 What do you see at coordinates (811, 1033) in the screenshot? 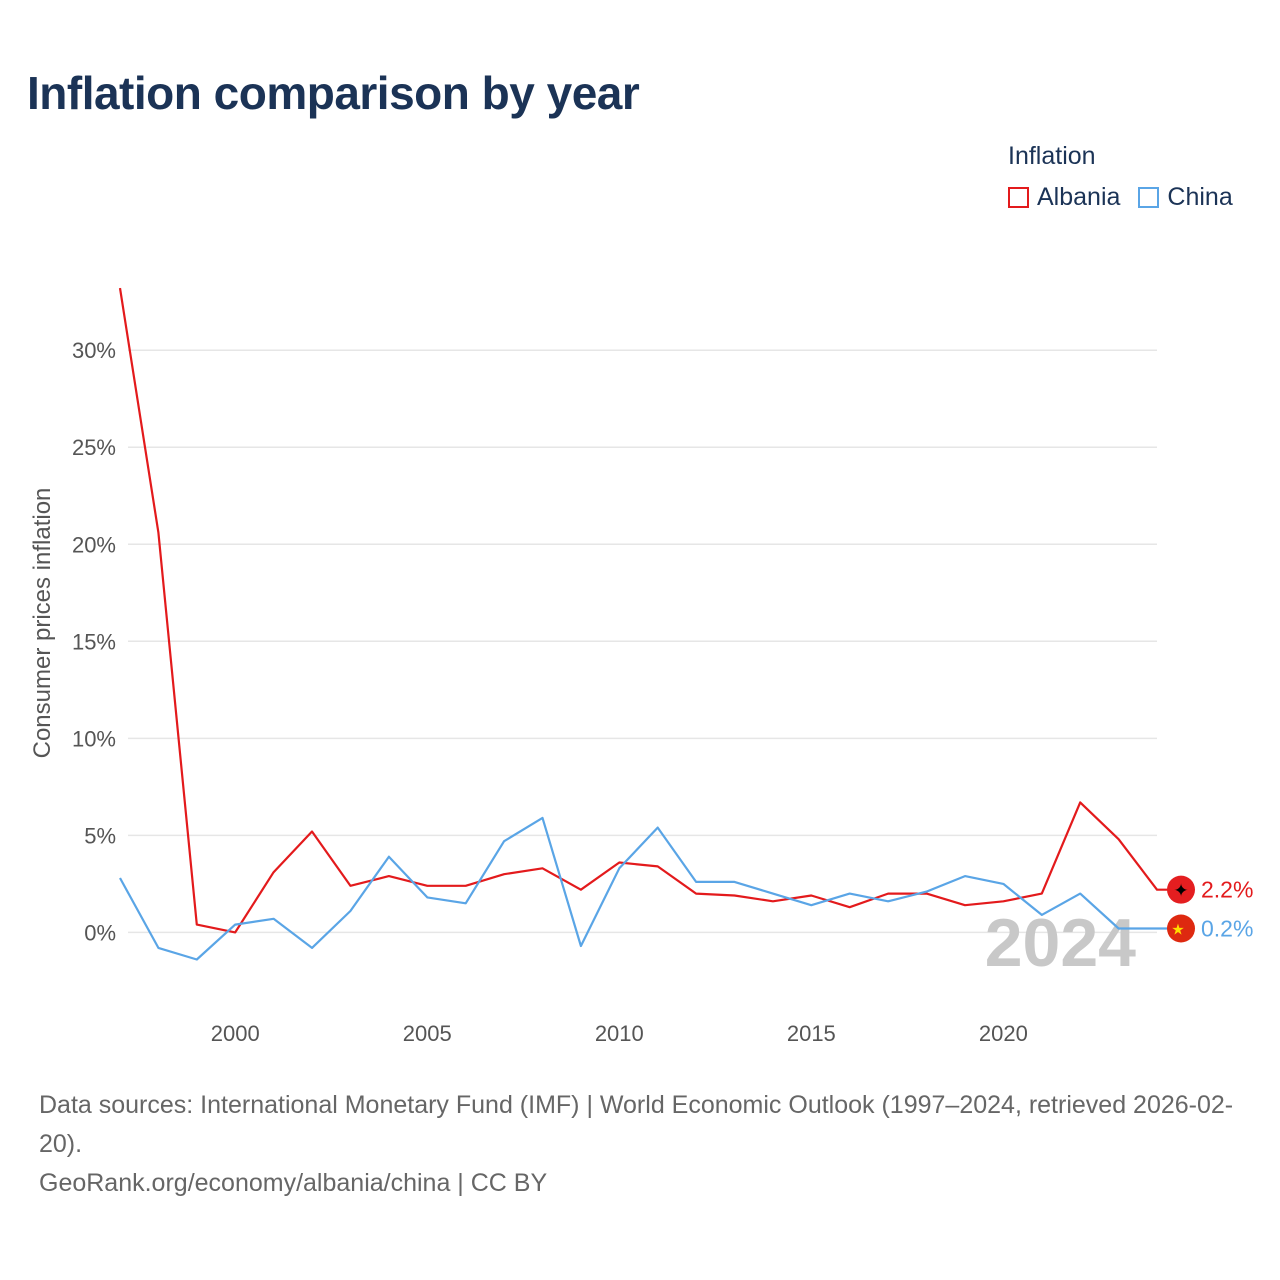
I see `x-tick-label: 2015` at bounding box center [811, 1033].